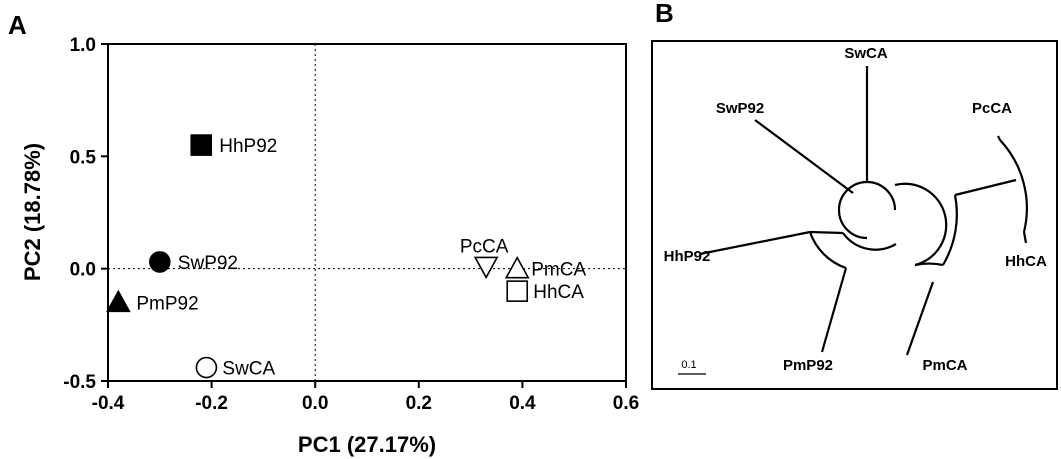  Describe the element at coordinates (804, 156) in the screenshot. I see `branch-swp92` at that location.